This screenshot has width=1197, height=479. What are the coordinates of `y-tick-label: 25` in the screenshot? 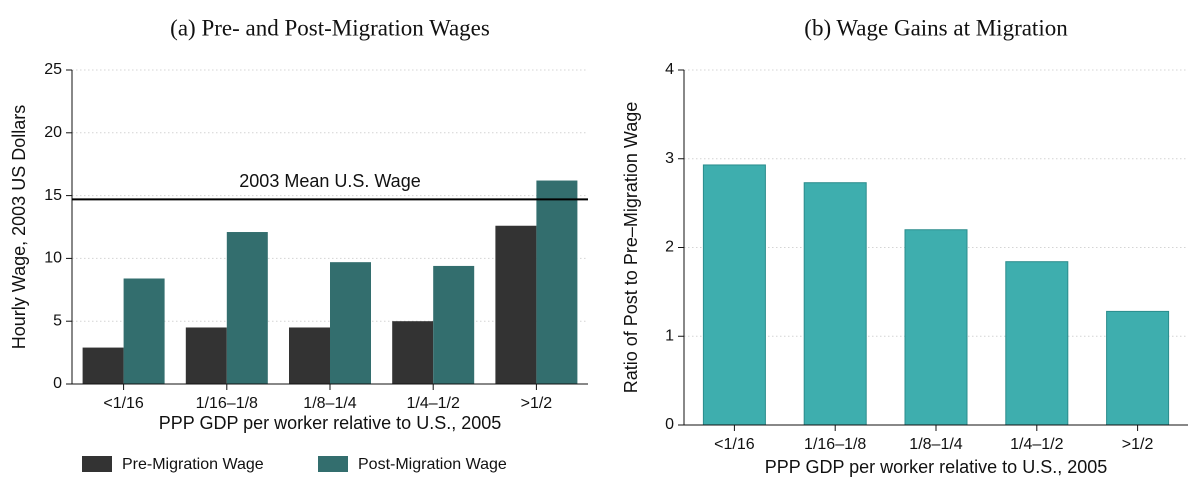 It's located at (53, 69).